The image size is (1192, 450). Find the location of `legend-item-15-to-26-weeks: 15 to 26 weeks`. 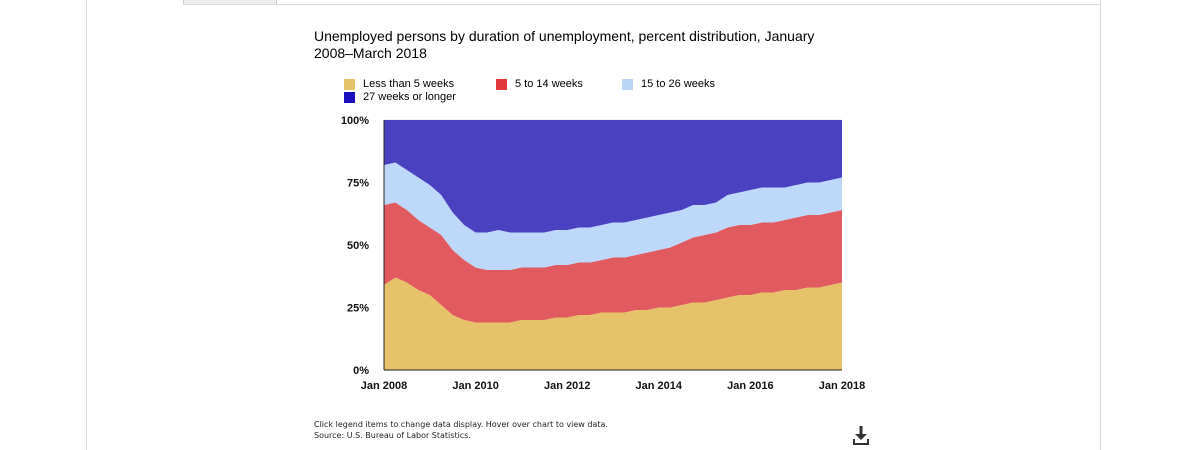

legend-item-15-to-26-weeks: 15 to 26 weeks is located at coordinates (668, 84).